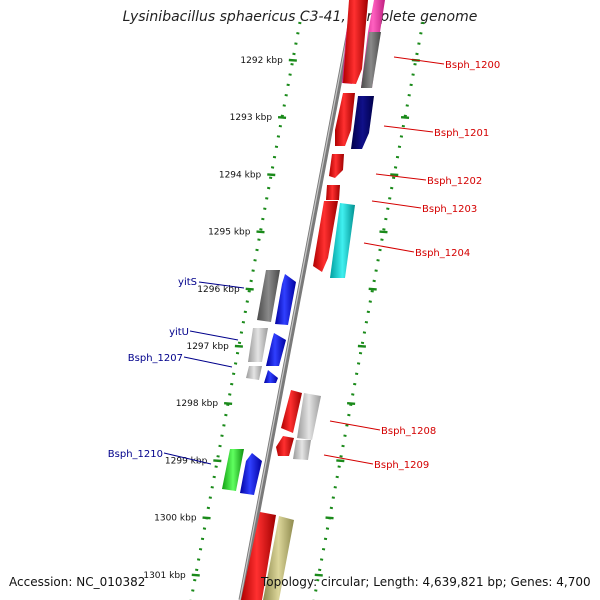 The height and width of the screenshot is (600, 600). Describe the element at coordinates (77, 582) in the screenshot. I see `accession-text: Accession: NC_010382` at that location.